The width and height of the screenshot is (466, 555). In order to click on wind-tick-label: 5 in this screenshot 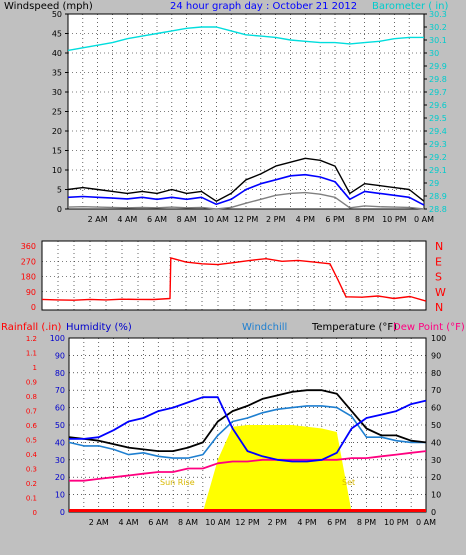, I will do `click(59, 190)`.